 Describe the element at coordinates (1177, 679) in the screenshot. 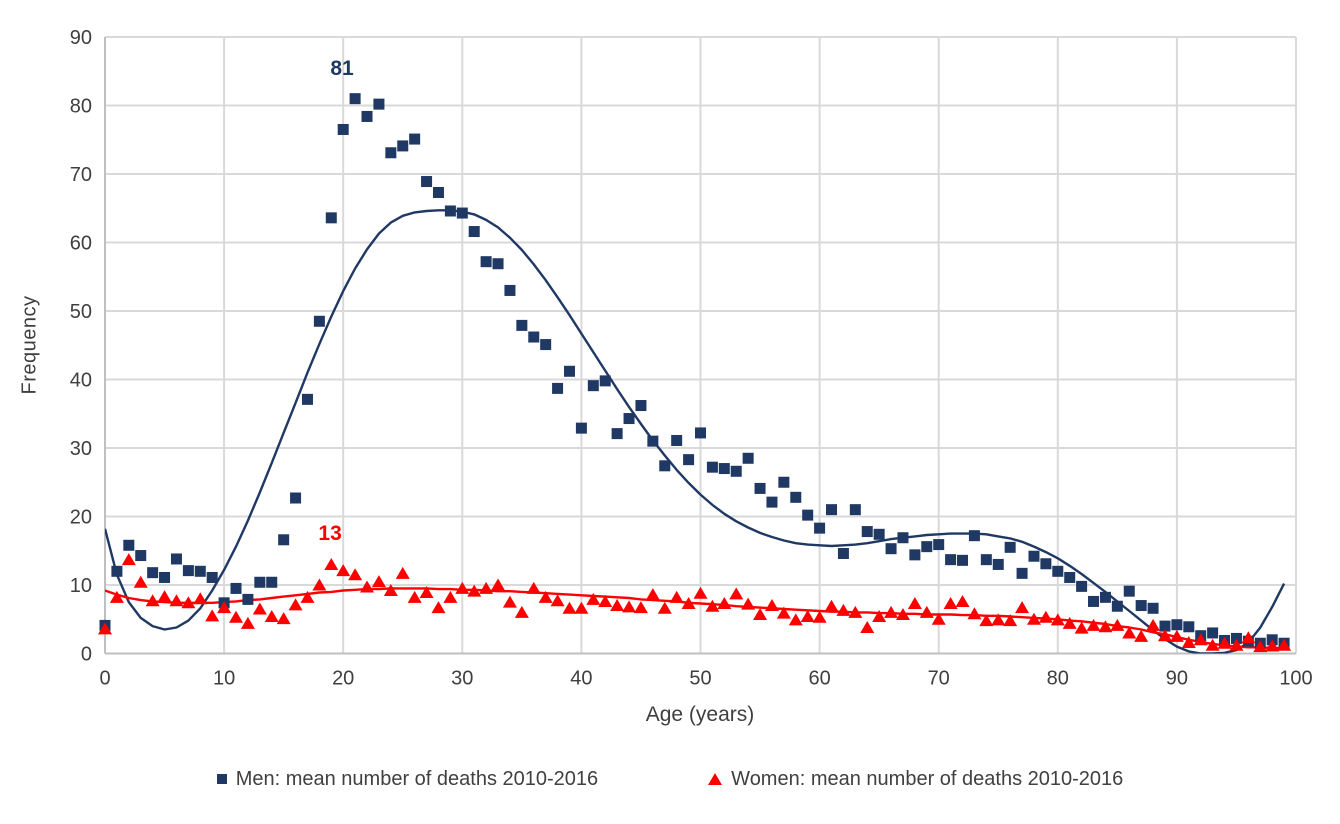

I see `x-tick-label: 90` at that location.